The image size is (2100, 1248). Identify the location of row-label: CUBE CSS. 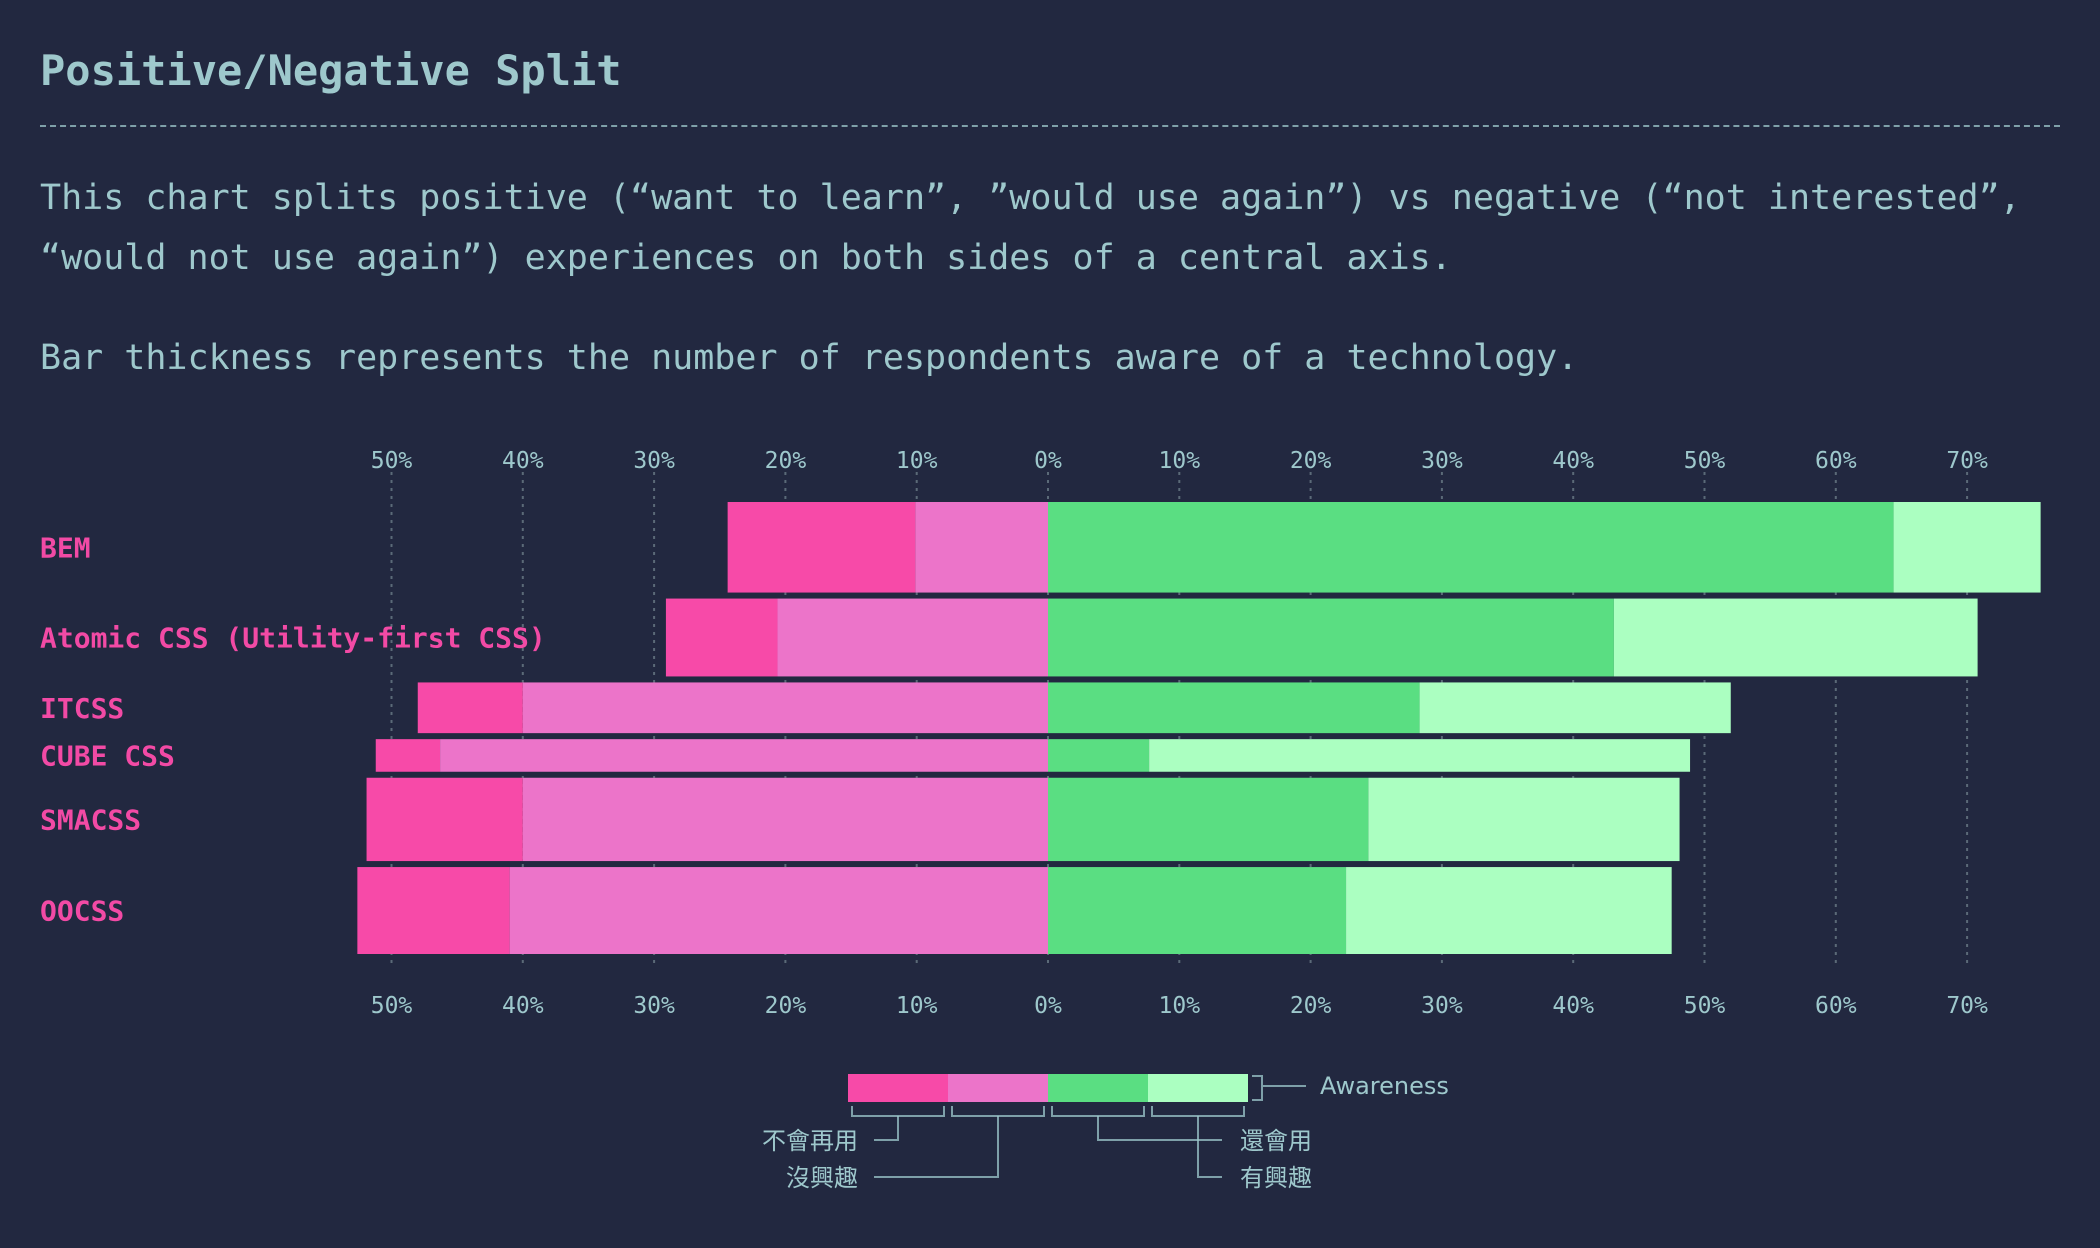
(107, 755).